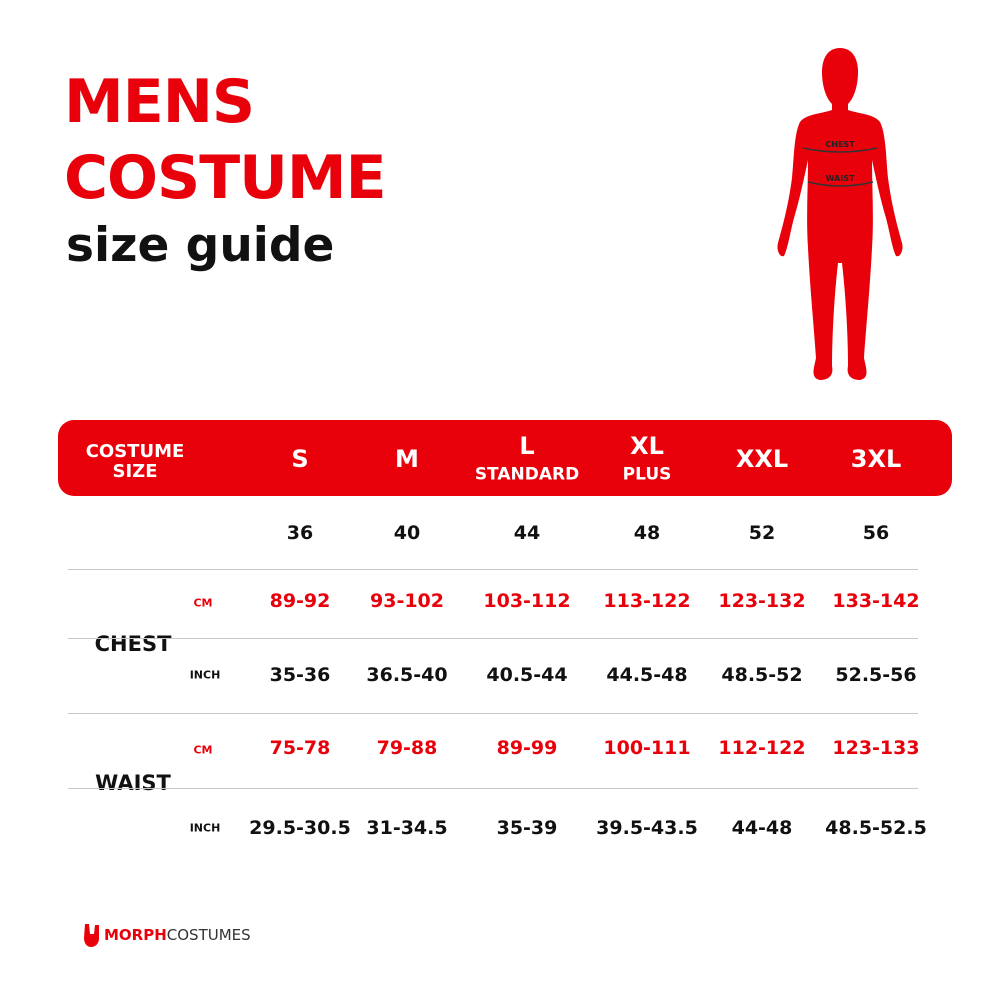 The image size is (1000, 1000). I want to click on subtitle-size-guide: size guide, so click(200, 245).